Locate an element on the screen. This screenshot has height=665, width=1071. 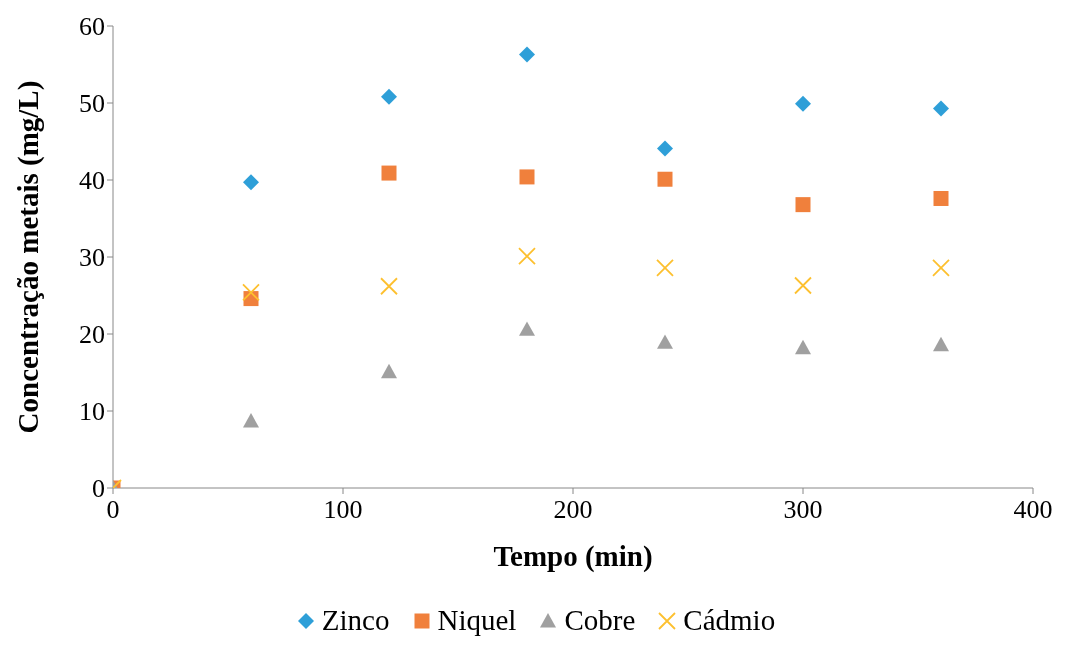
y-tick-label: 50 is located at coordinates (92, 104).